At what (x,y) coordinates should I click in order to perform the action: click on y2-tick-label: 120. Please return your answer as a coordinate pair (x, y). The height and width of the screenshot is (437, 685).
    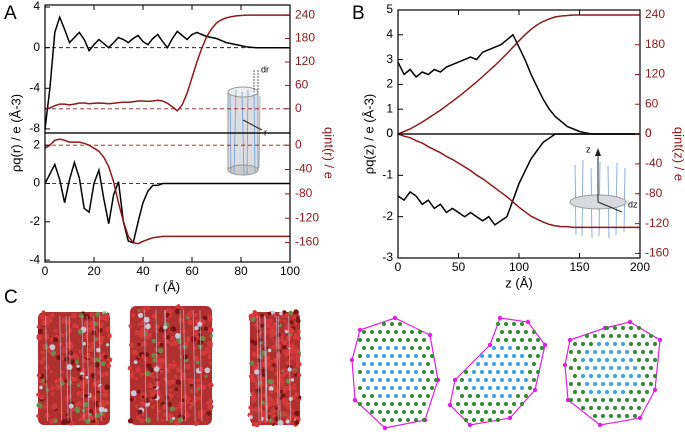
    Looking at the image, I should click on (655, 74).